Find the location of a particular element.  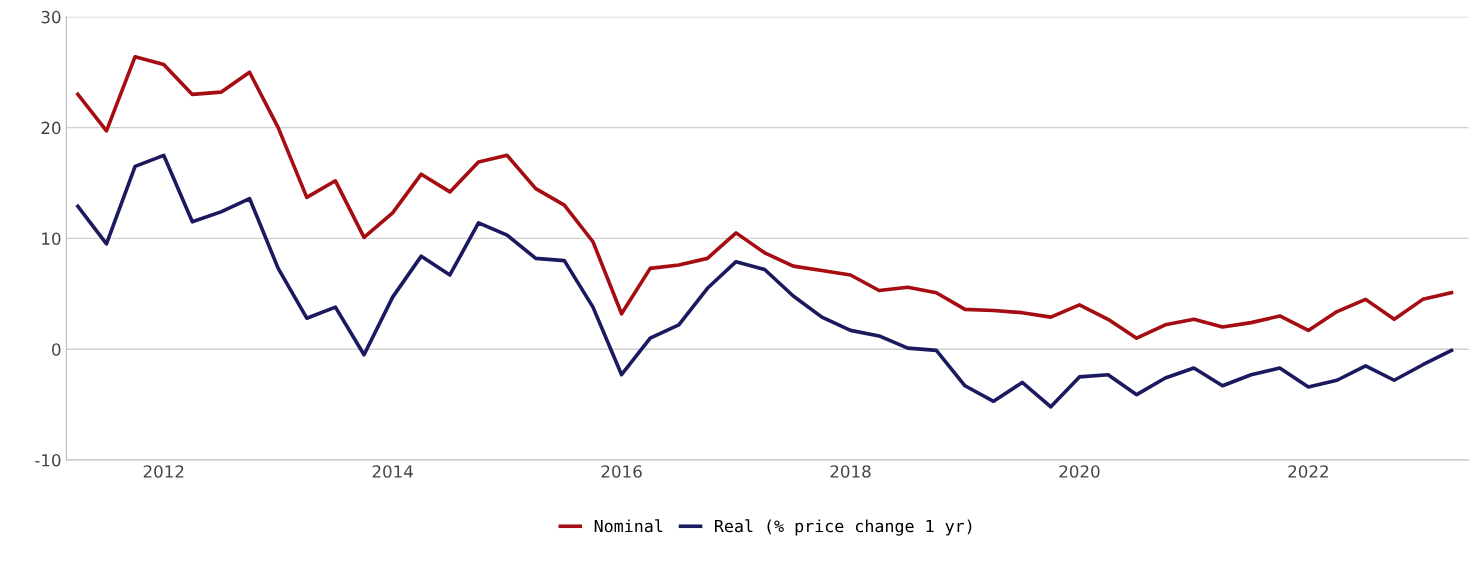

y-tick-label: -10 is located at coordinates (48, 460).